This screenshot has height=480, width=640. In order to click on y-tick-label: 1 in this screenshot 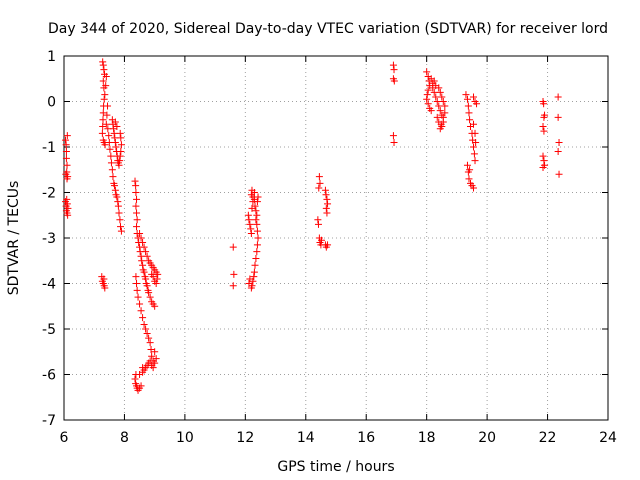, I will do `click(51, 57)`.